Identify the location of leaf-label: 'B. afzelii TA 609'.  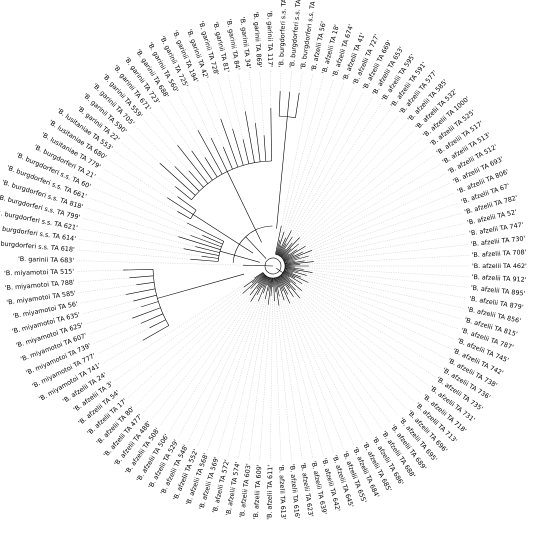
(258, 491).